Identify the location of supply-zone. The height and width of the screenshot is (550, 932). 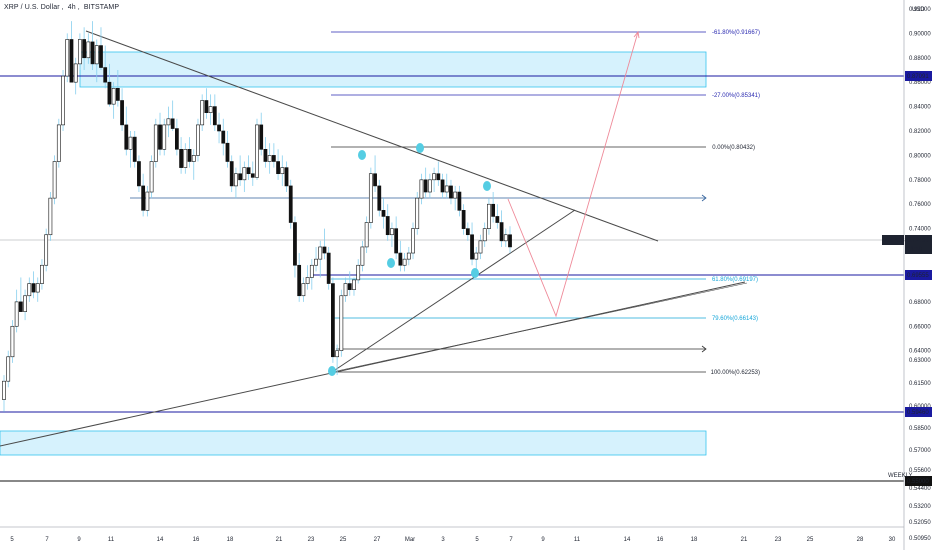
(393, 69).